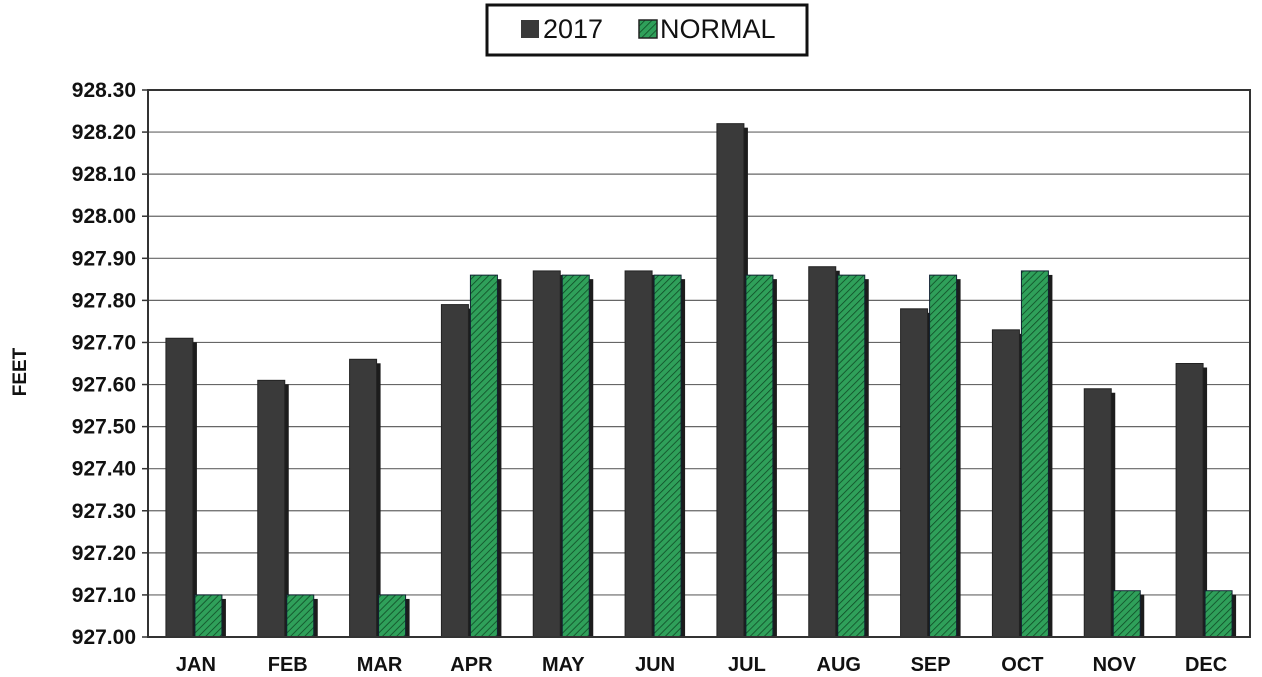  I want to click on legend-label-2017: 2017, so click(573, 29).